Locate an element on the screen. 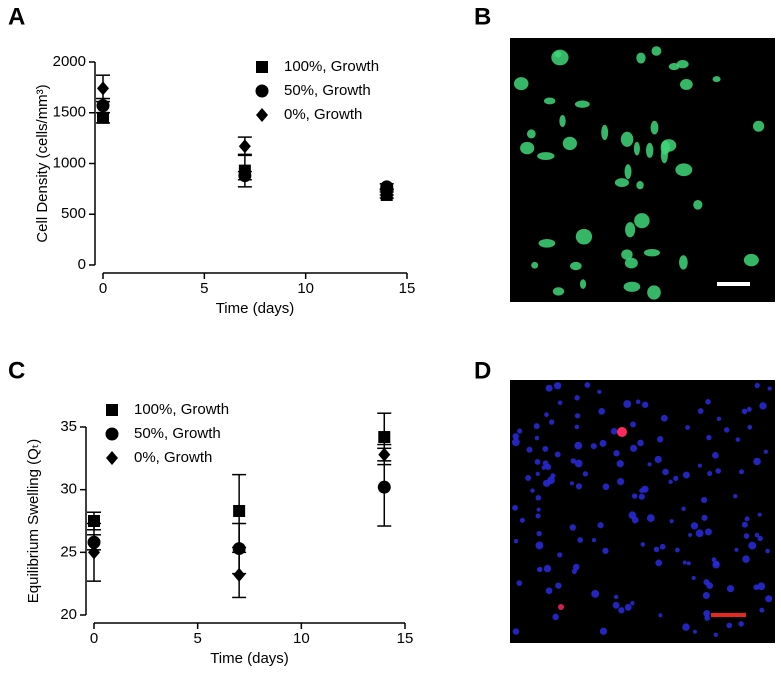  x-tick-label: 5 is located at coordinates (204, 288).